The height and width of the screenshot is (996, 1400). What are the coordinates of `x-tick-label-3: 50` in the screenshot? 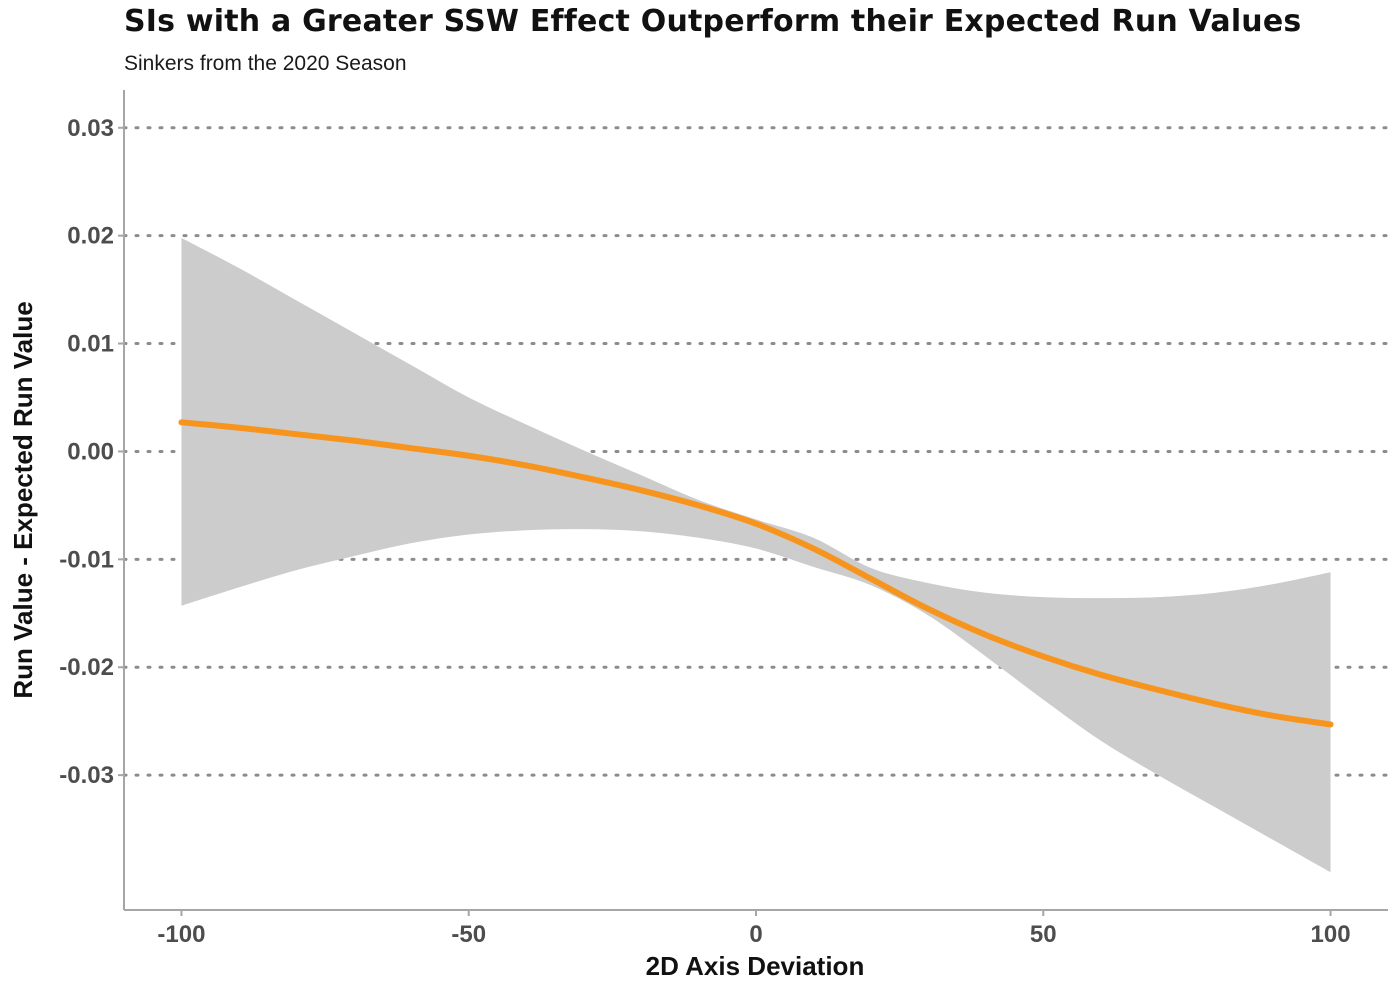 It's located at (1043, 934).